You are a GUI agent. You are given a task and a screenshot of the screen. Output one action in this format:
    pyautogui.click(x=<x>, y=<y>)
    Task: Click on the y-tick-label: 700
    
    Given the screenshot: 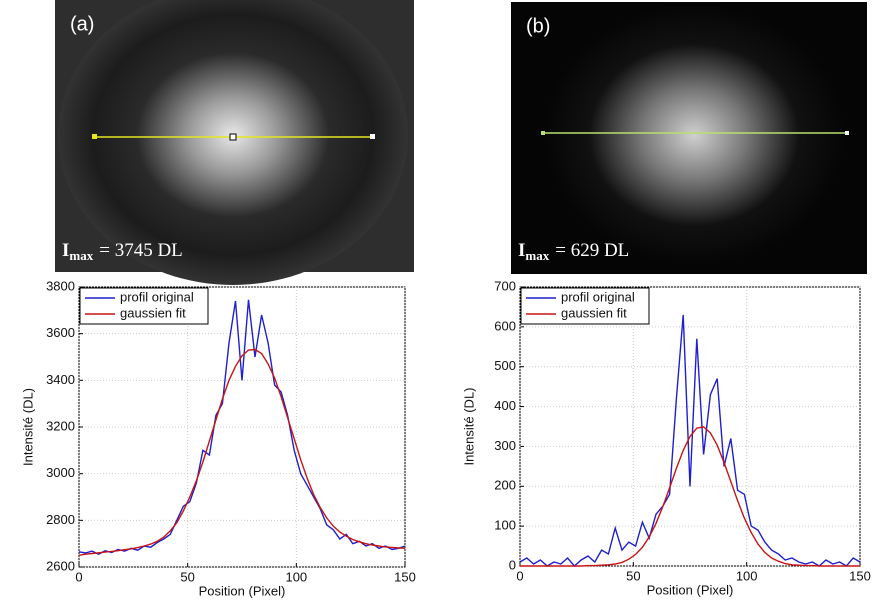 What is the action you would take?
    pyautogui.click(x=505, y=285)
    